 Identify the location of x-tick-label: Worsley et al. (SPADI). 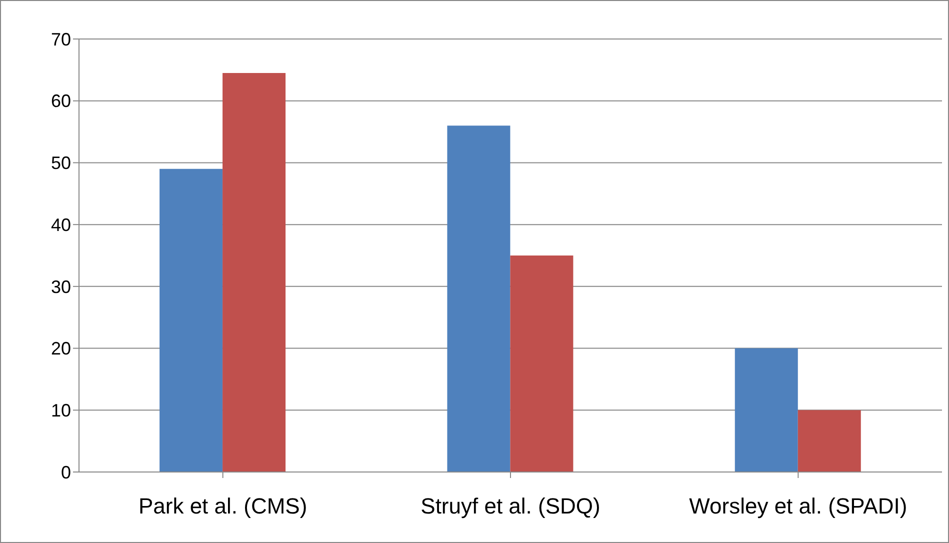
(798, 506).